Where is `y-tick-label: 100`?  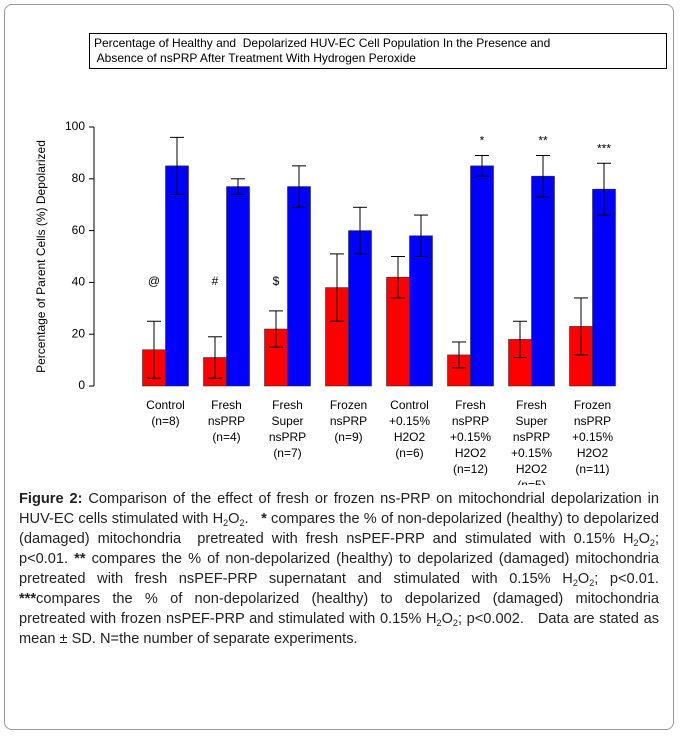
y-tick-label: 100 is located at coordinates (75, 126).